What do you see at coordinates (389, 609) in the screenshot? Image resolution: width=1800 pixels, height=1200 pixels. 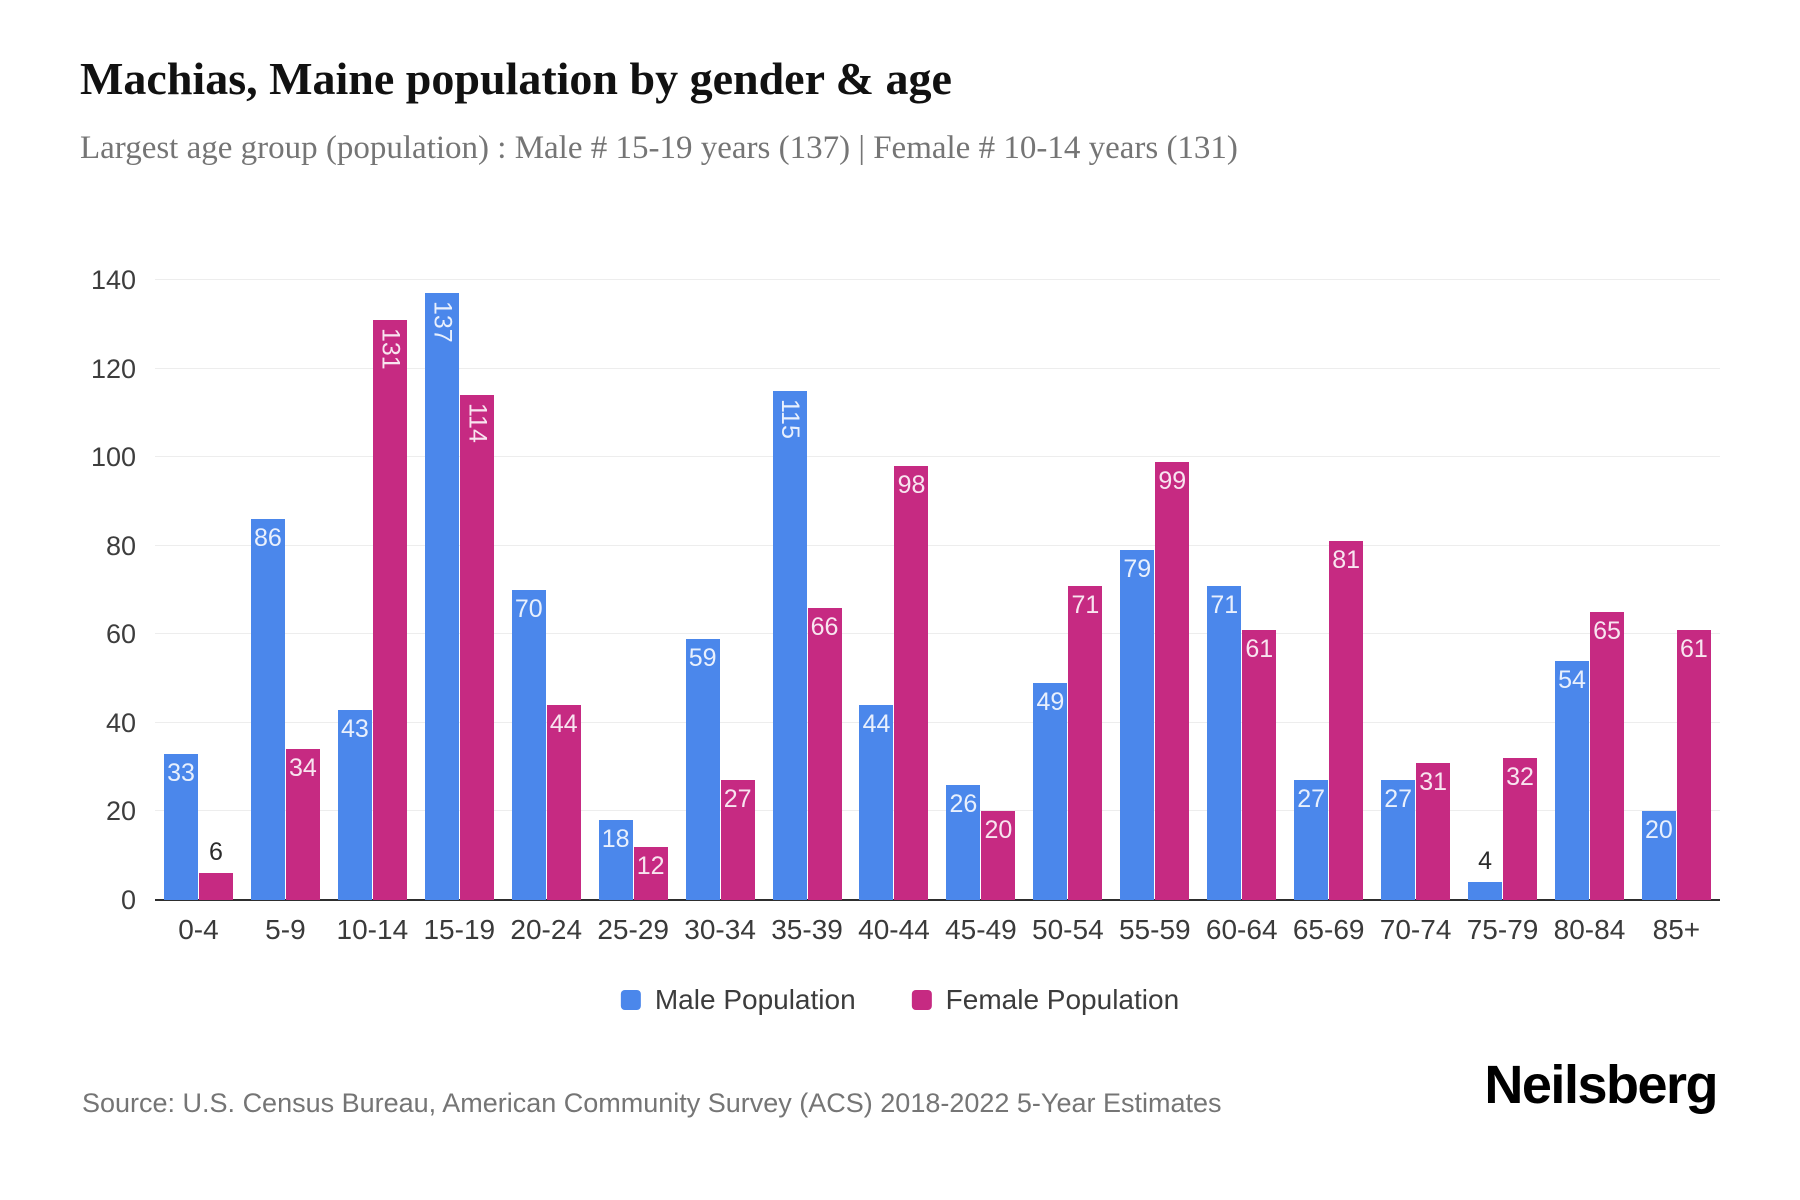 I see `bar-female-10-14: 131` at bounding box center [389, 609].